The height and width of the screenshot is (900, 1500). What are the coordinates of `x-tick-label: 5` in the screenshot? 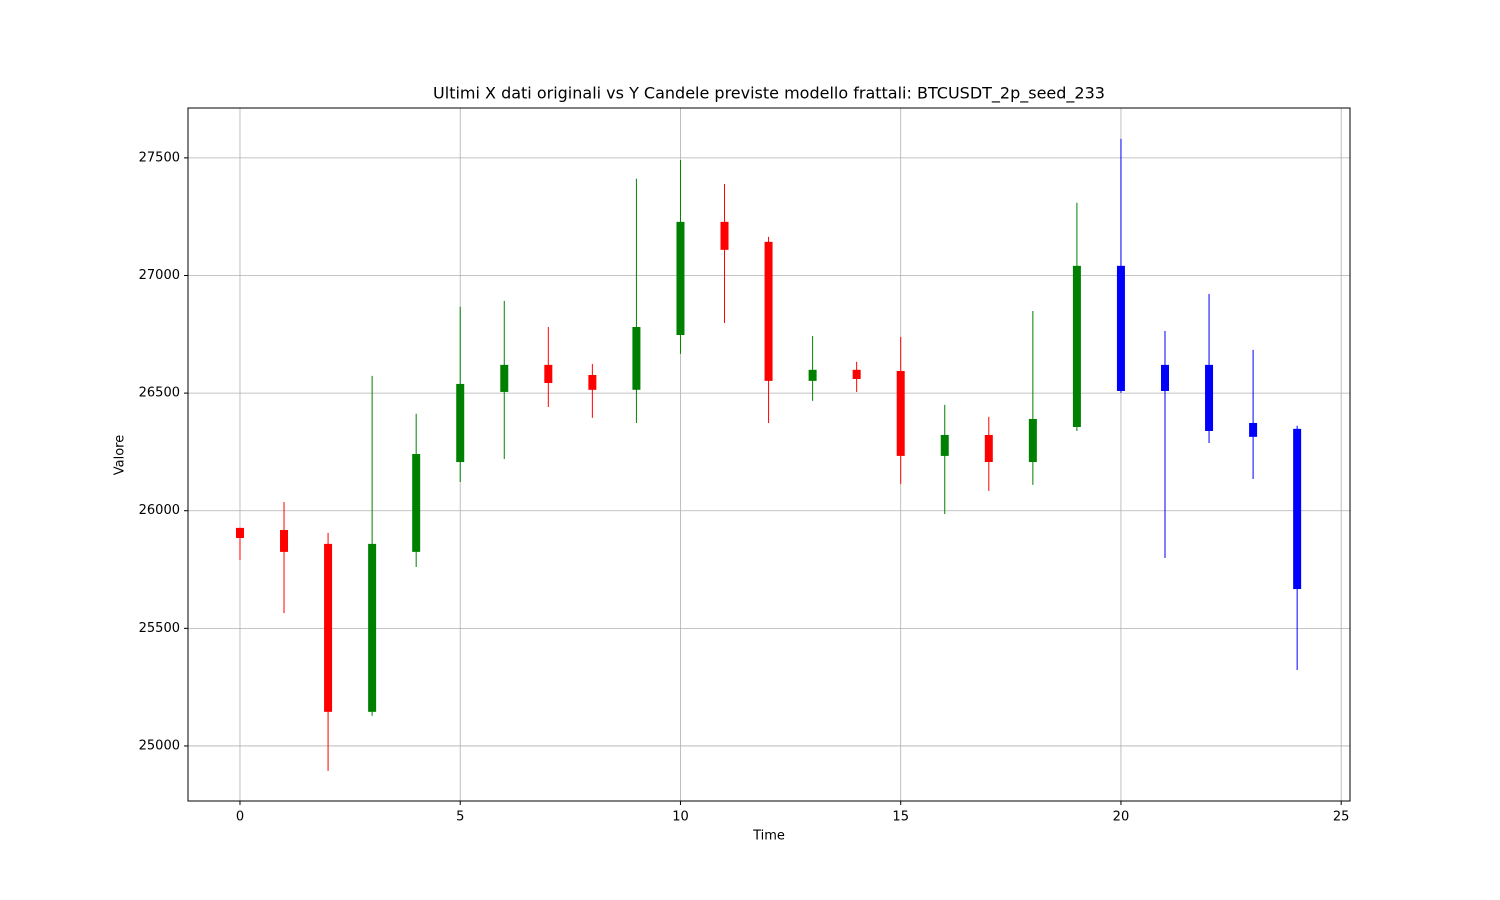 It's located at (460, 817).